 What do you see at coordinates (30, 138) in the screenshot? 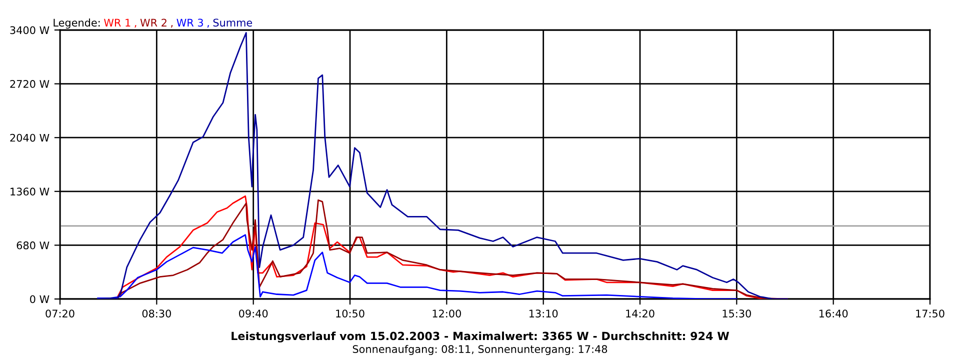
I see `y-tick-label: 2040 W` at bounding box center [30, 138].